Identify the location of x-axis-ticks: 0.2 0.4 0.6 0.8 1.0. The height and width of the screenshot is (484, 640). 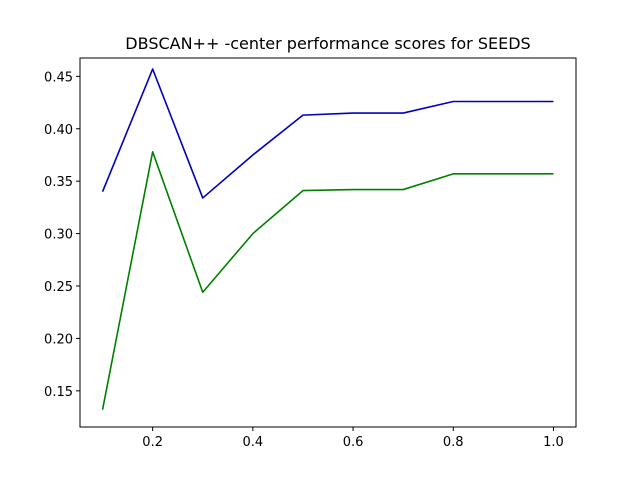
(353, 438).